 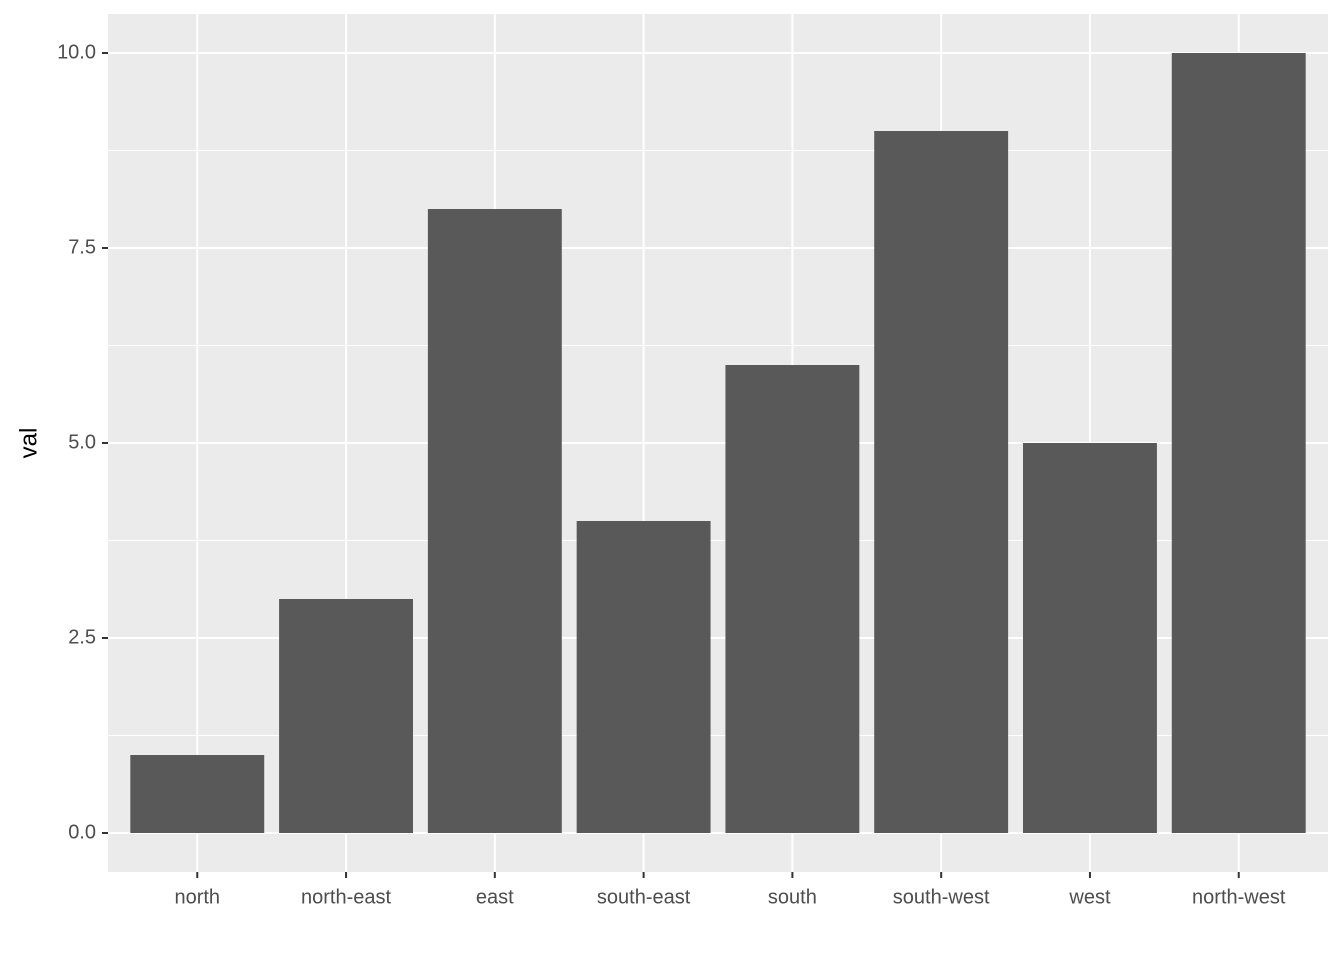 What do you see at coordinates (28, 443) in the screenshot?
I see `y-axis-title: val` at bounding box center [28, 443].